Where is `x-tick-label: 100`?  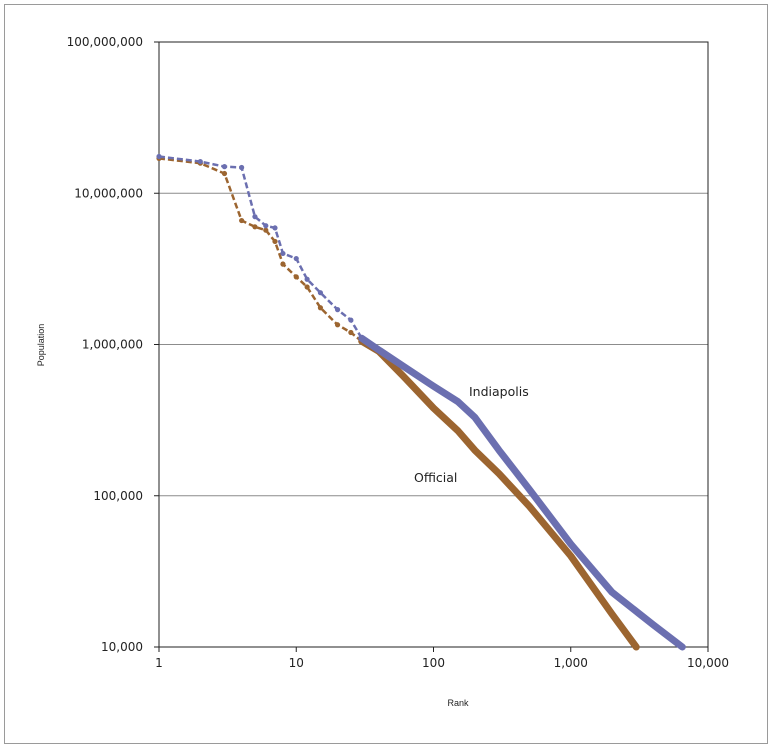 x-tick-label: 100 is located at coordinates (433, 663).